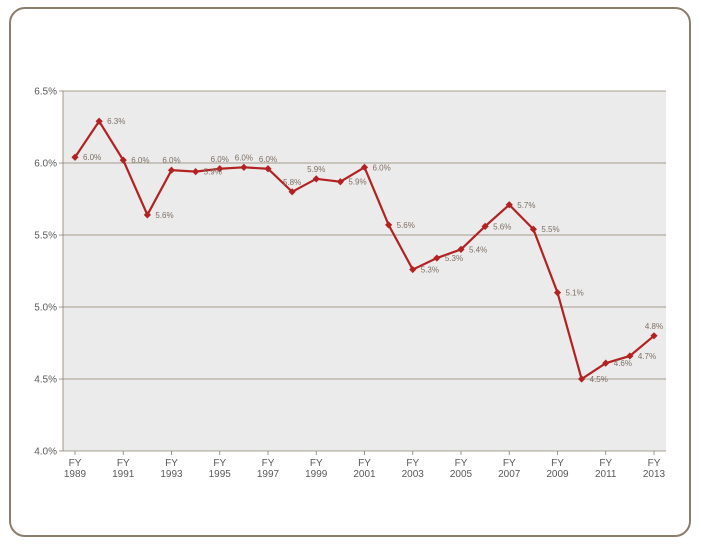 This screenshot has width=701, height=546. Describe the element at coordinates (654, 326) in the screenshot. I see `data-label: 4.8%` at that location.